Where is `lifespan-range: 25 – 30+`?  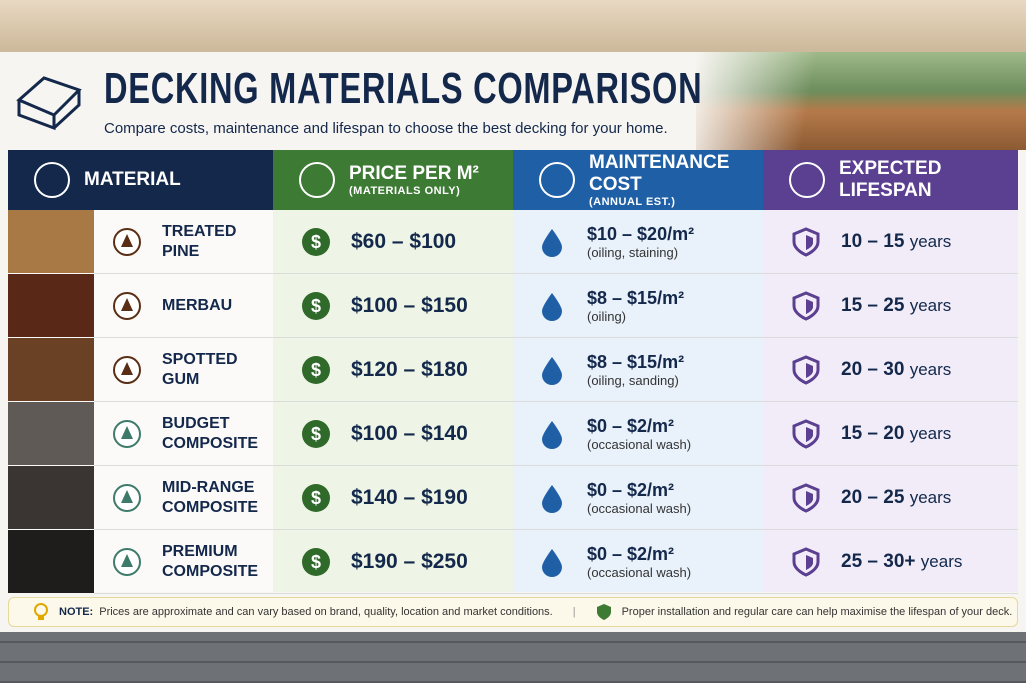 lifespan-range: 25 – 30+ is located at coordinates (878, 561).